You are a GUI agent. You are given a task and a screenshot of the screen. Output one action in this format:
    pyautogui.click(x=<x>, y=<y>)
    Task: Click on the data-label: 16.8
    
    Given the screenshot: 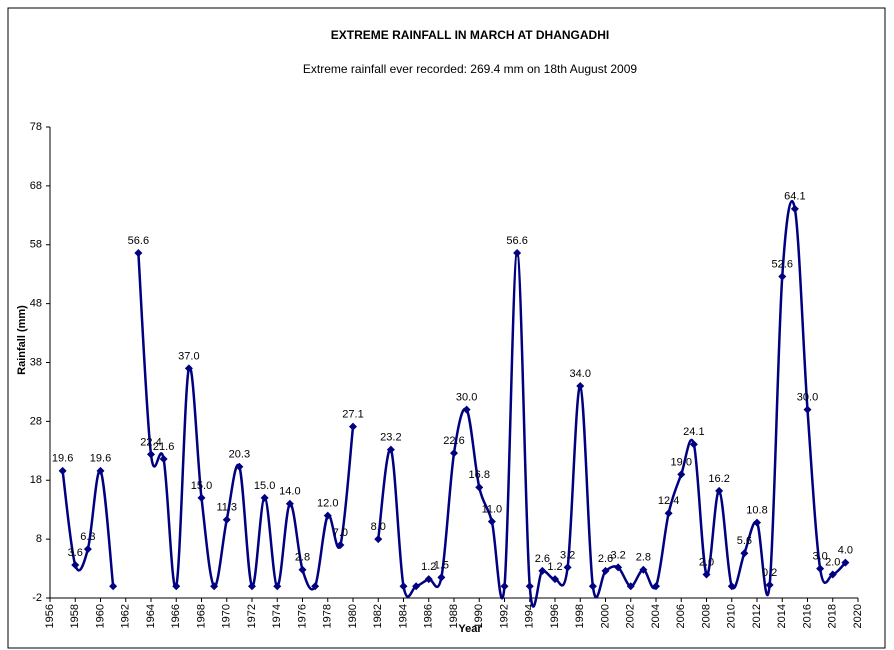 What is the action you would take?
    pyautogui.click(x=479, y=475)
    